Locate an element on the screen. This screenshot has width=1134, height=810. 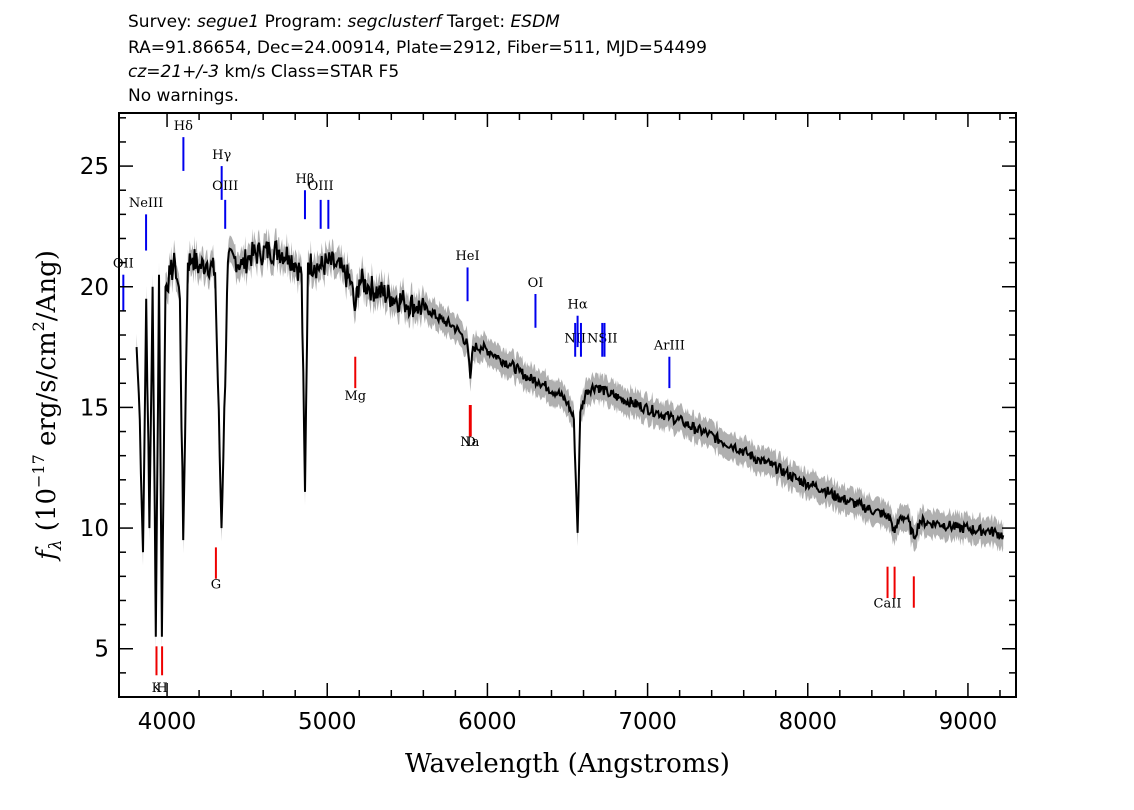
y-tick-label: 5 is located at coordinates (101, 650).